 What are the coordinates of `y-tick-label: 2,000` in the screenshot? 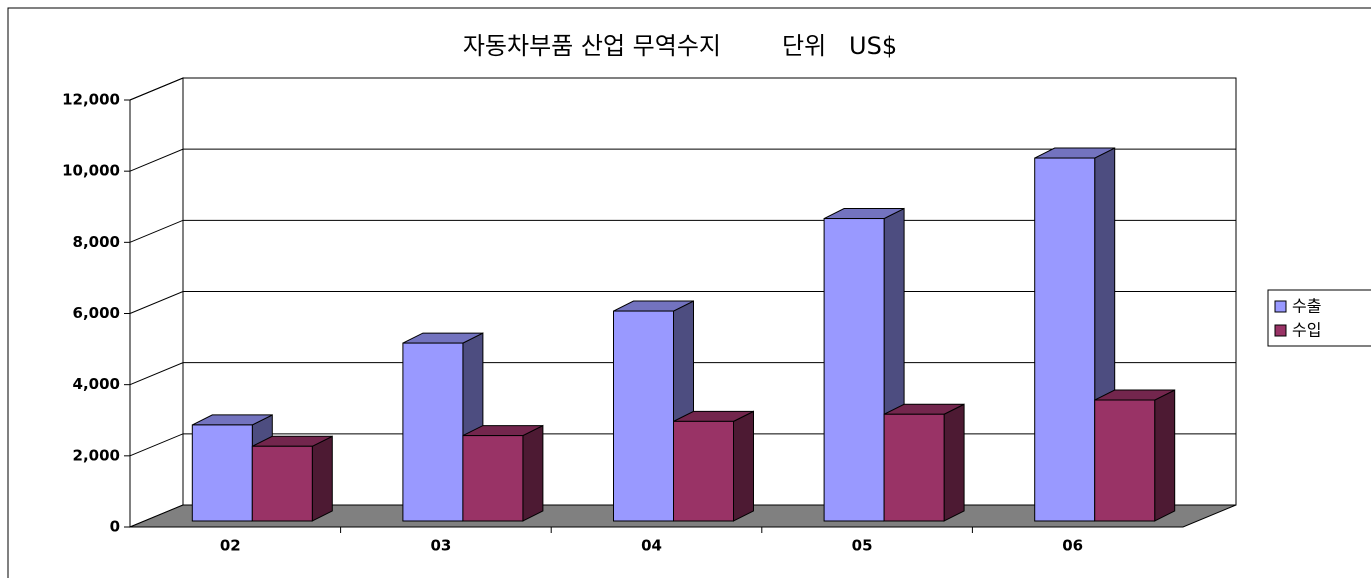 It's located at (96, 455).